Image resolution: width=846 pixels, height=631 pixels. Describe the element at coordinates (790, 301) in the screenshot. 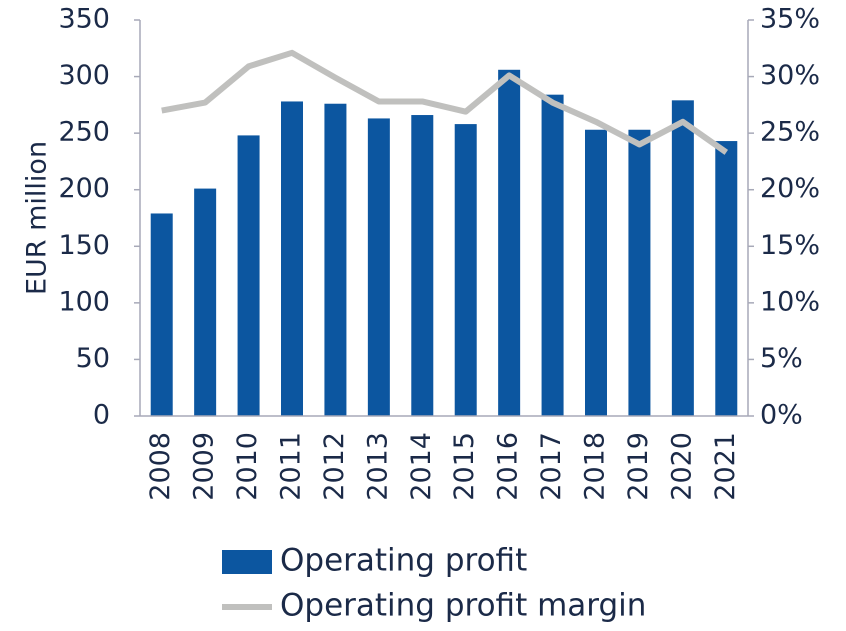

I see `y2-tick-label: 10%` at that location.